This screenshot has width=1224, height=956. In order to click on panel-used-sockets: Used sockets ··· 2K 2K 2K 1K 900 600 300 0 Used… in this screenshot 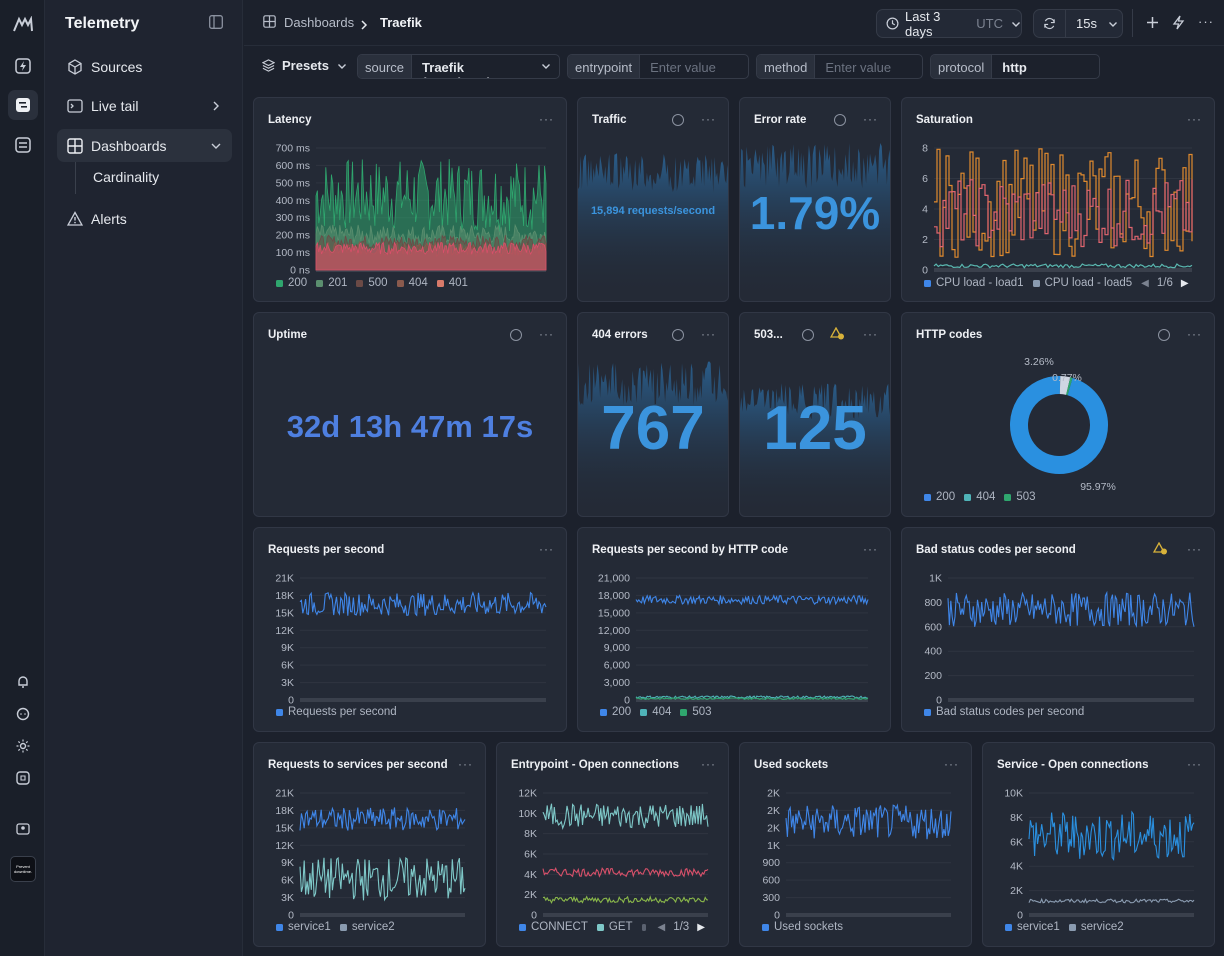, I will do `click(855, 844)`.